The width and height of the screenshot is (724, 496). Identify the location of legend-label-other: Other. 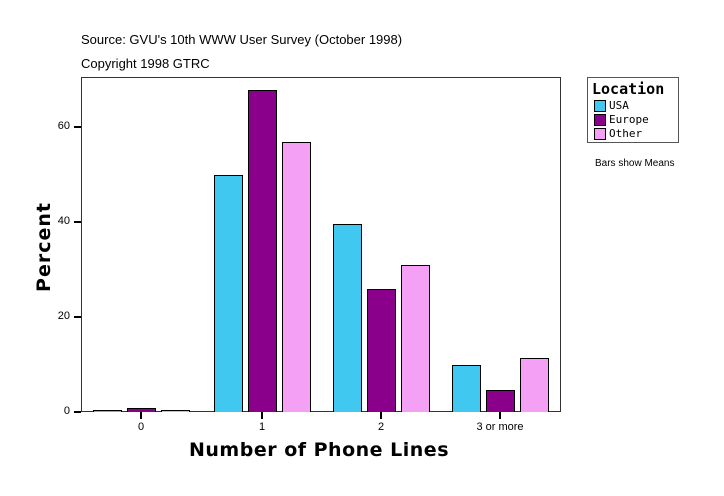
(626, 133).